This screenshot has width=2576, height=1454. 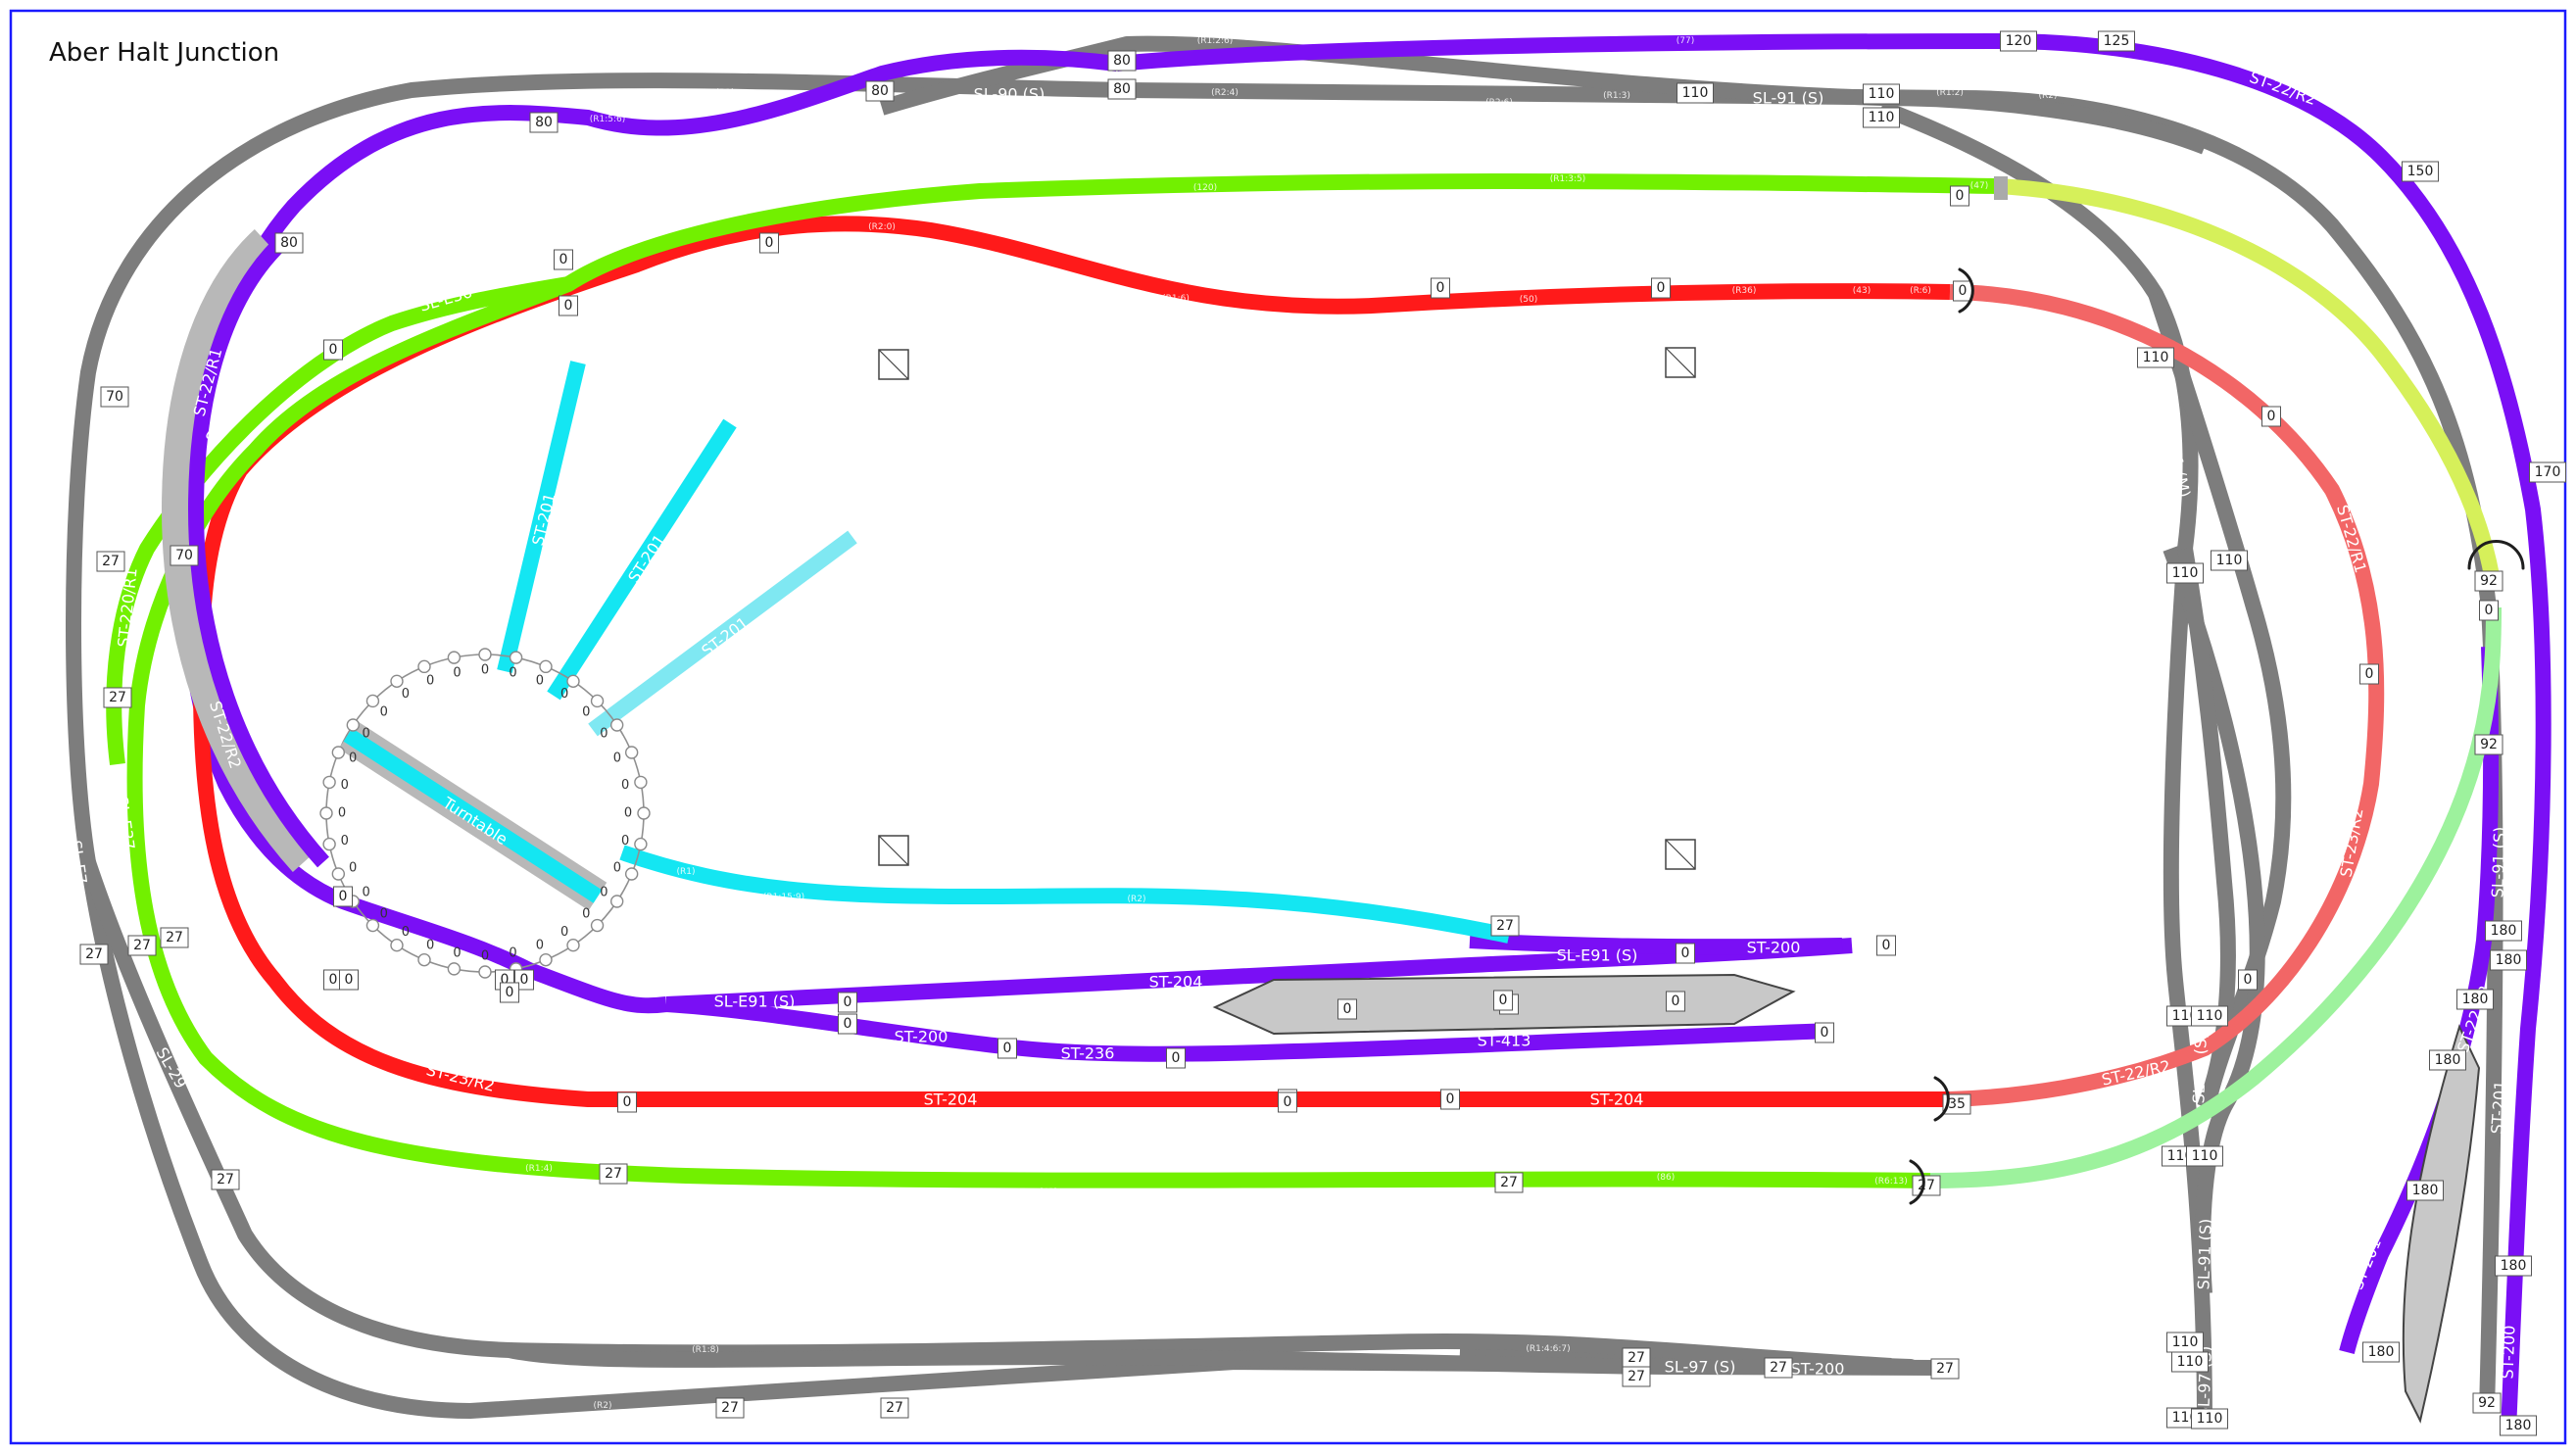 I want to click on crossing-icon, so click(x=893, y=365).